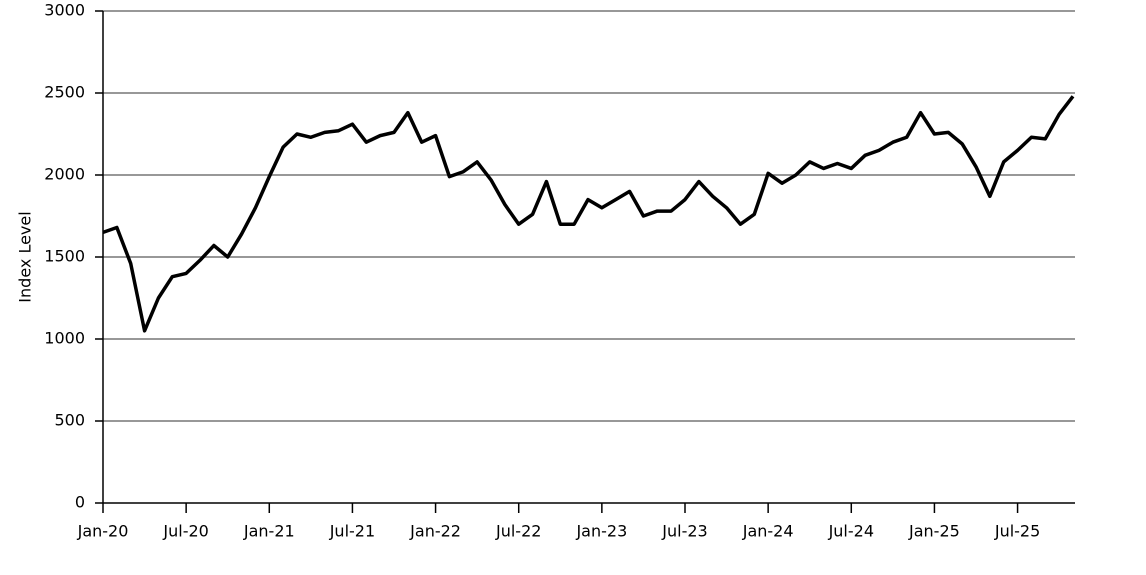 This screenshot has height=575, width=1146. What do you see at coordinates (269, 531) in the screenshot?
I see `x-tick-label: Jan-21` at bounding box center [269, 531].